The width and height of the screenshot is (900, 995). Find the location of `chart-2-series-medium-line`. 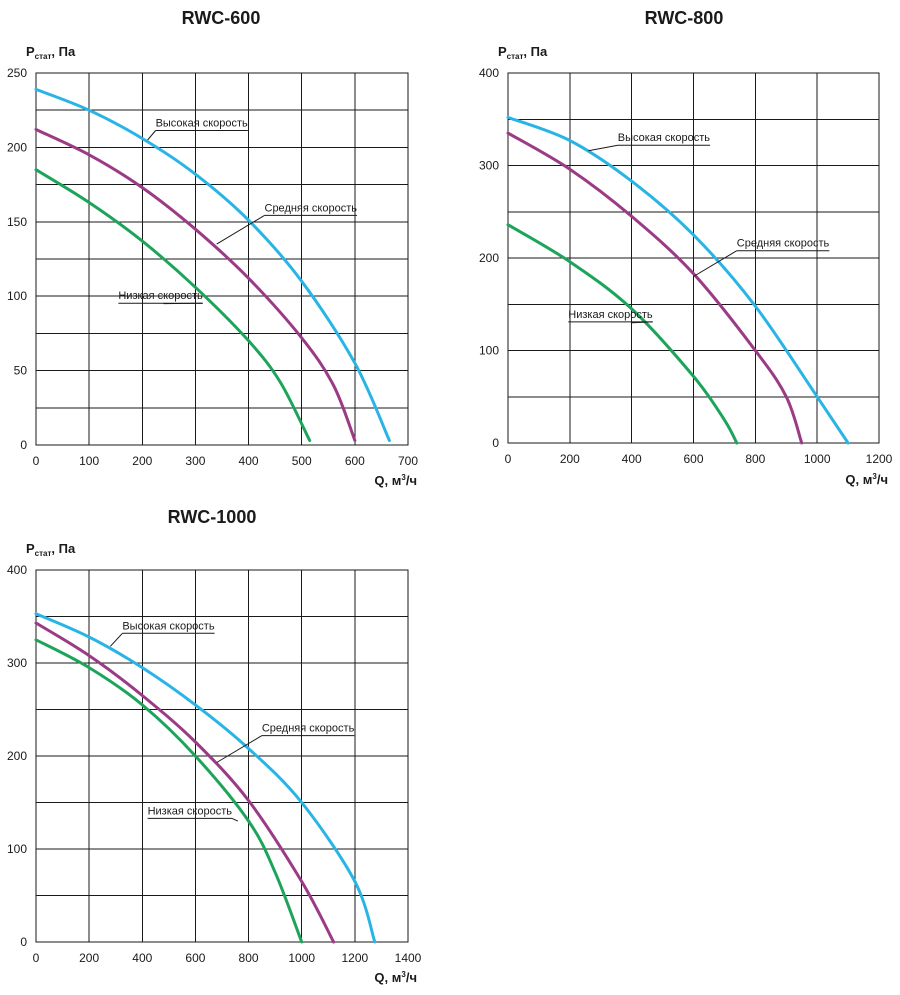

chart-2-series-medium-line is located at coordinates (655, 288).